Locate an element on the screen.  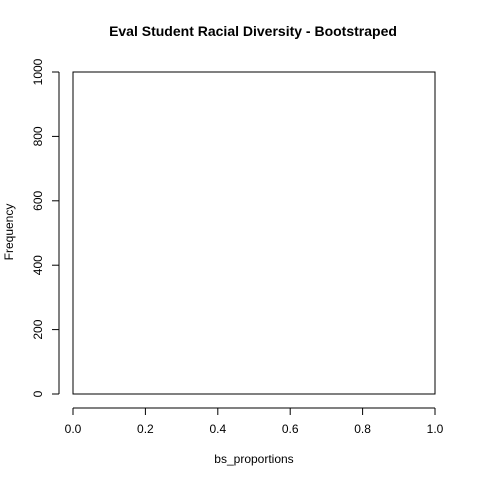
x-axis-ticks is located at coordinates (254, 411).